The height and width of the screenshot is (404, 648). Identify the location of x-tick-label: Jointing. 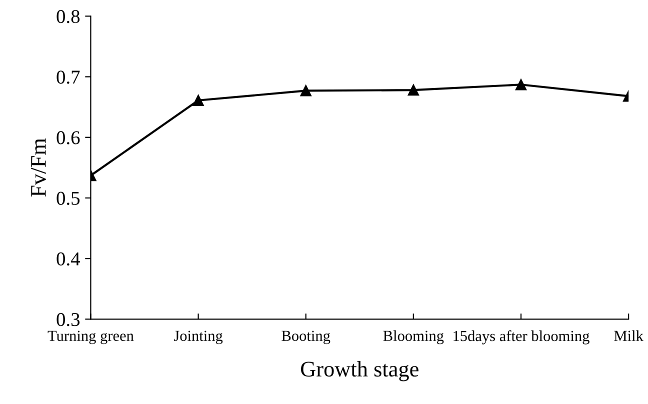
(198, 337).